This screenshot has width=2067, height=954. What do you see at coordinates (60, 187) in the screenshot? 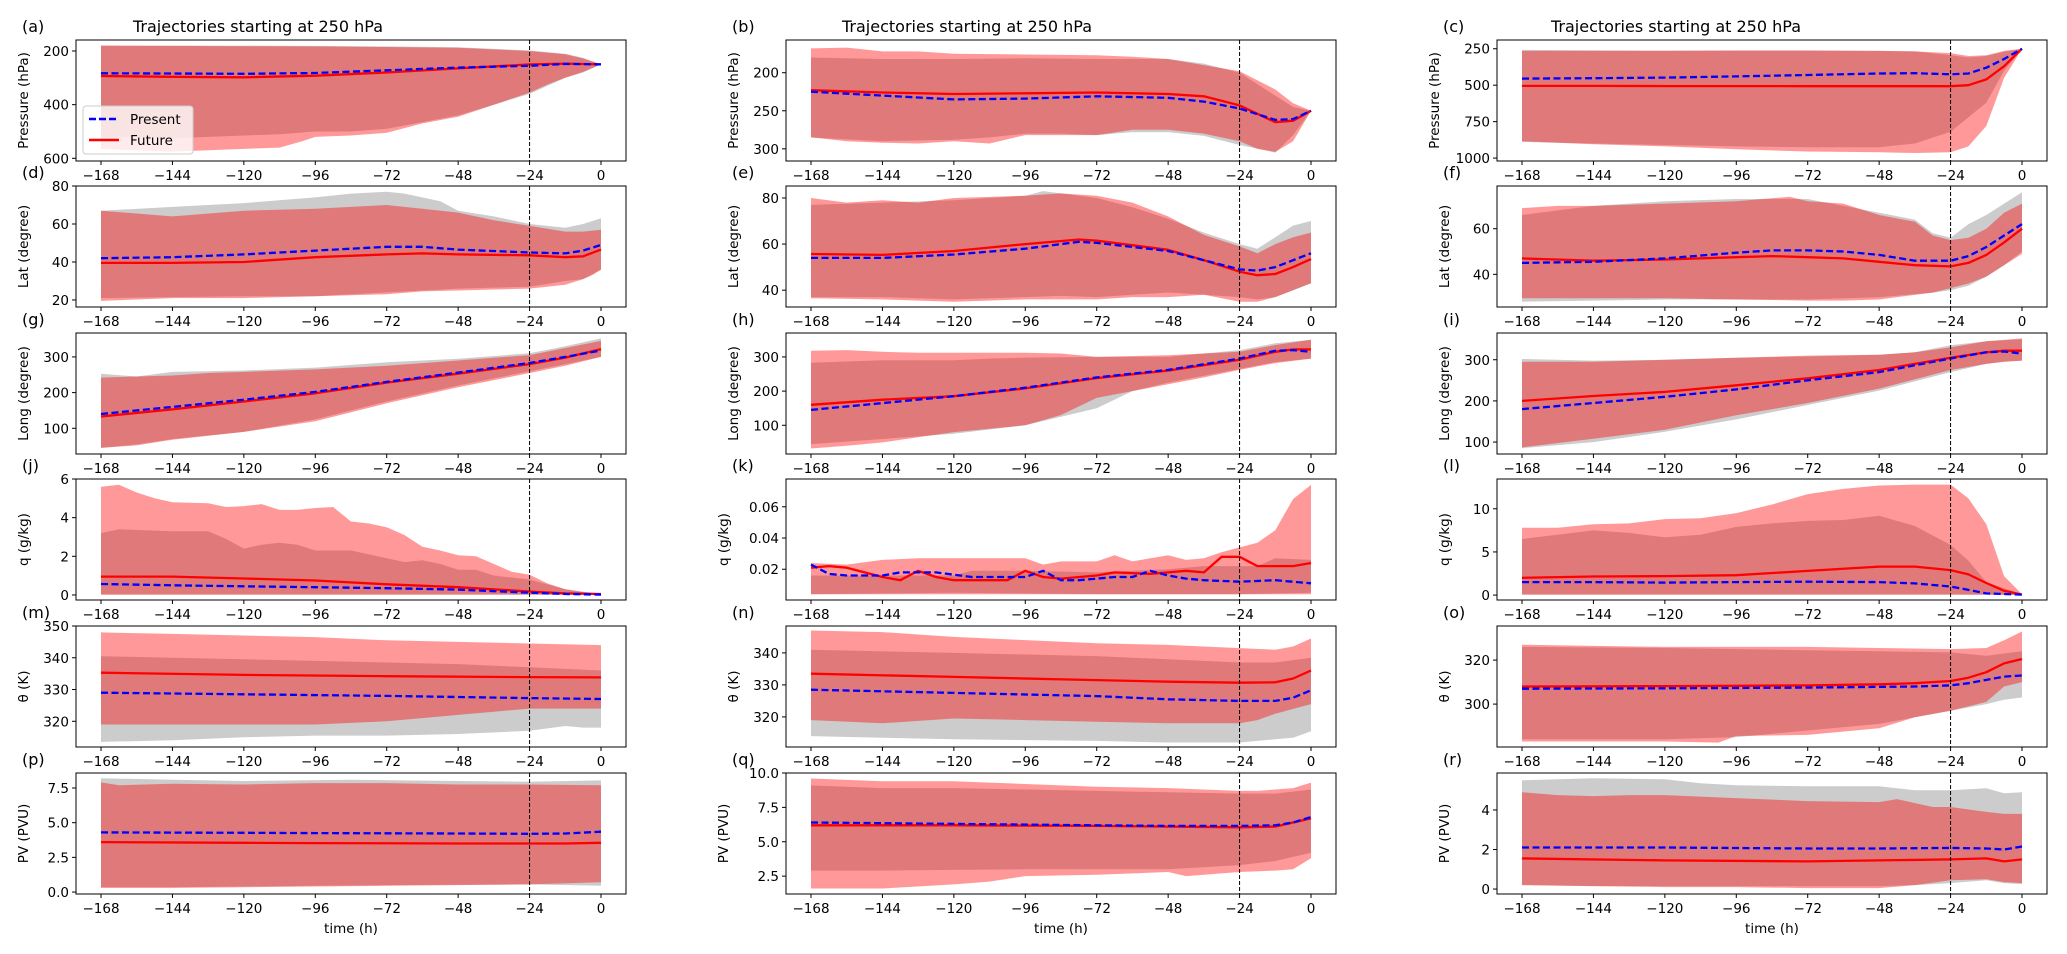
I see `y-tick-label: 80` at bounding box center [60, 187].